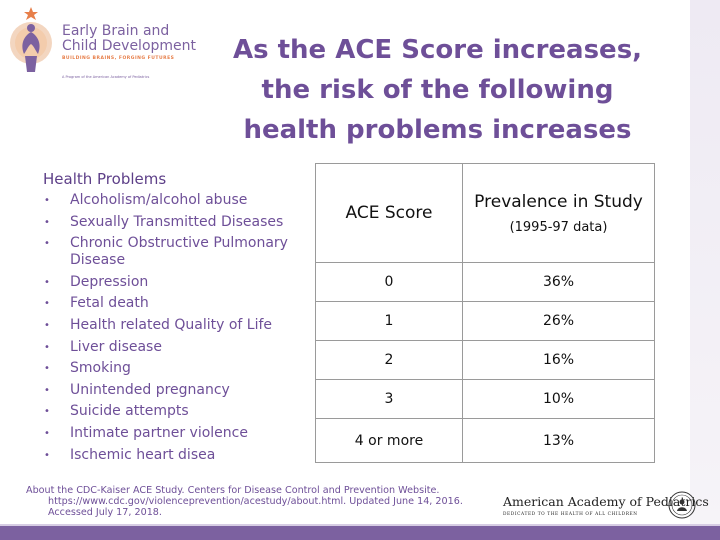 The image size is (720, 540). What do you see at coordinates (146, 432) in the screenshot?
I see `list-item: • Intimate partner violence` at bounding box center [146, 432].